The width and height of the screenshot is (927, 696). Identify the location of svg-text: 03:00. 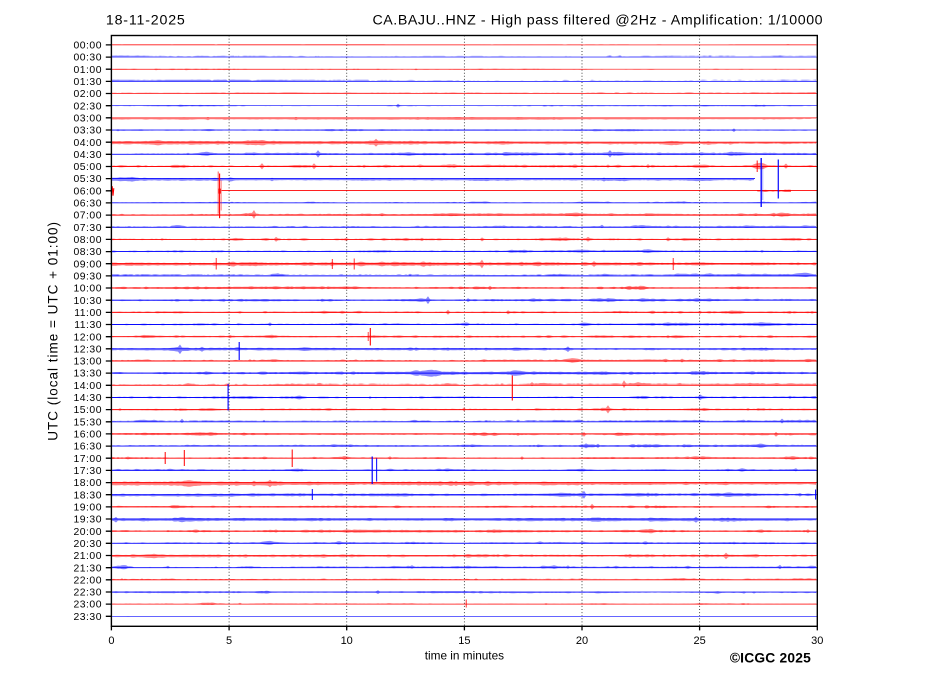
(87, 118).